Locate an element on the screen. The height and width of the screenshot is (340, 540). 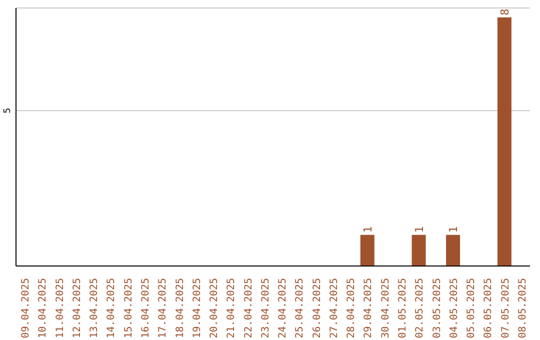
x-tick-label: 22.04.2025 is located at coordinates (248, 308).